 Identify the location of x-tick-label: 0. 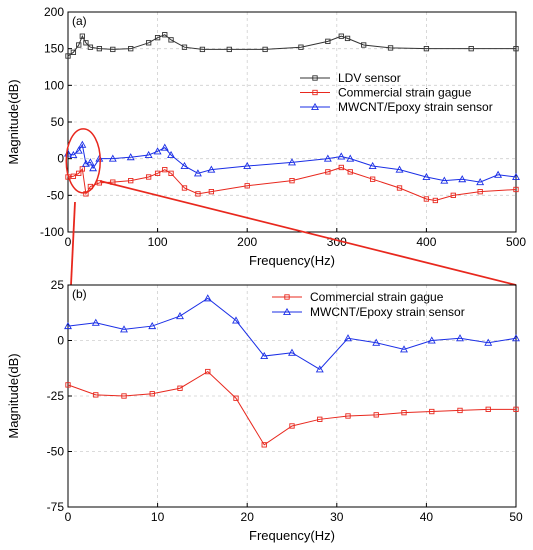
(68, 242).